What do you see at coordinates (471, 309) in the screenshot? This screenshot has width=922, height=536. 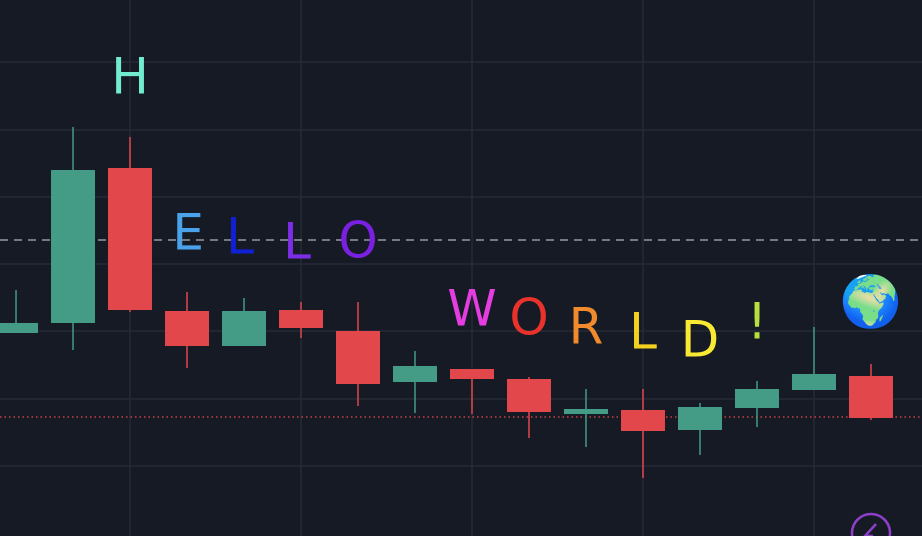 I see `annotation-letter: W` at bounding box center [471, 309].